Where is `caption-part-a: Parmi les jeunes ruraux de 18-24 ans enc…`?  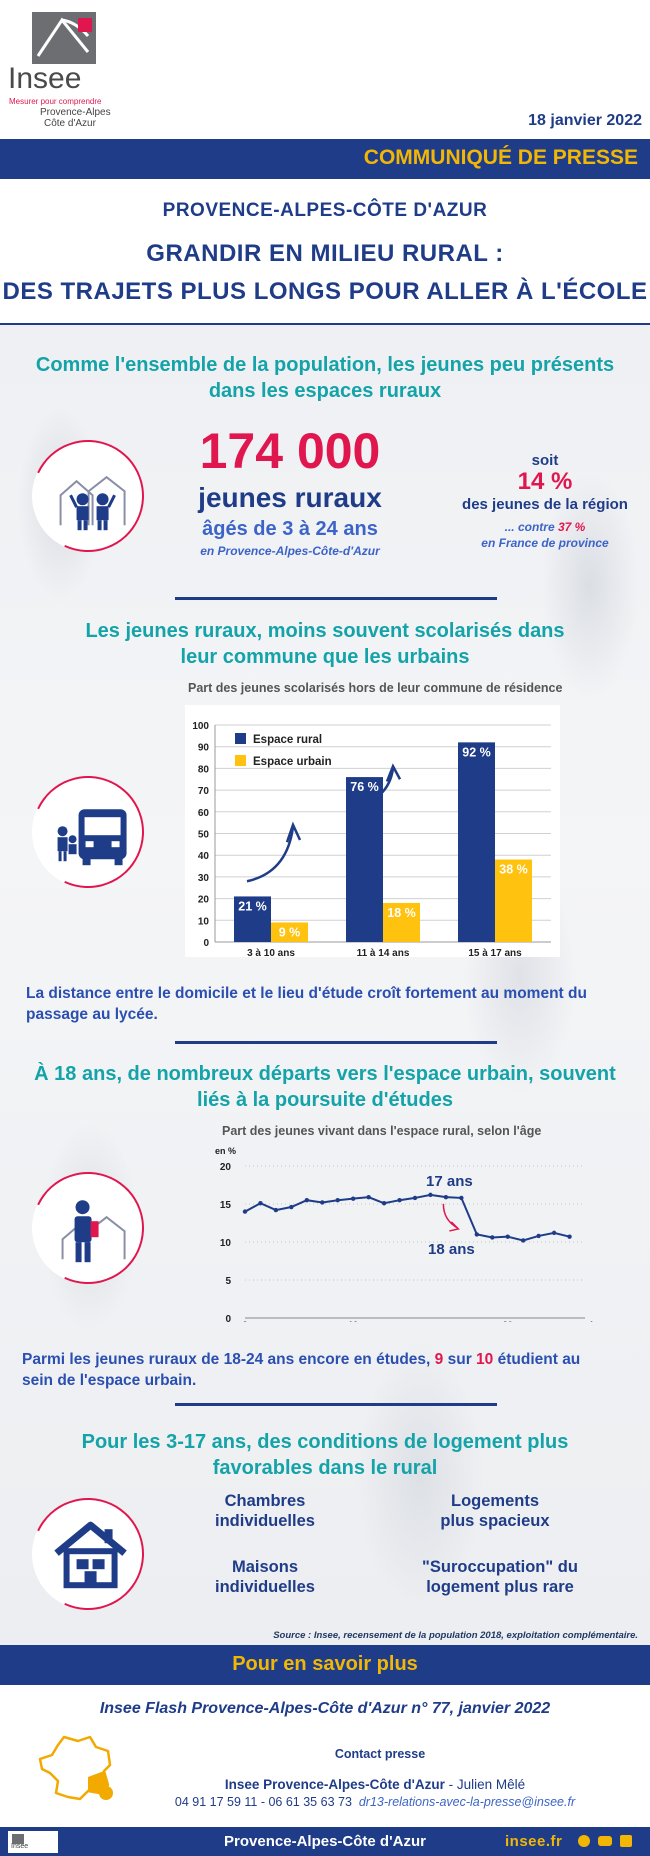 caption-part-a: Parmi les jeunes ruraux de 18-24 ans enc… is located at coordinates (226, 1359).